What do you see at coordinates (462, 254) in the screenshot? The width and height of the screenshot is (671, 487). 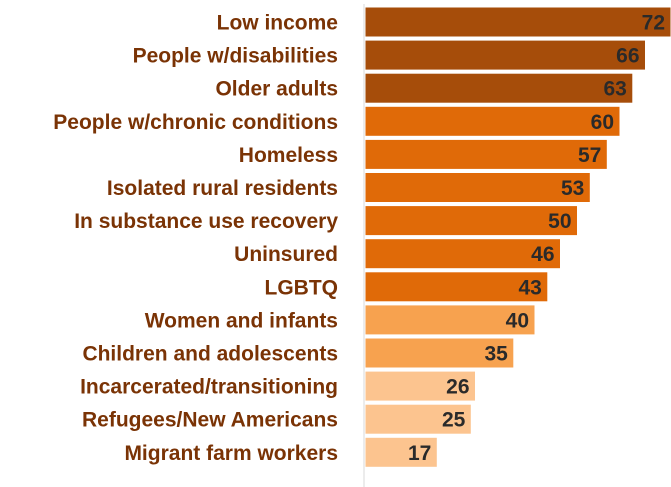 I see `bar-uninsured` at bounding box center [462, 254].